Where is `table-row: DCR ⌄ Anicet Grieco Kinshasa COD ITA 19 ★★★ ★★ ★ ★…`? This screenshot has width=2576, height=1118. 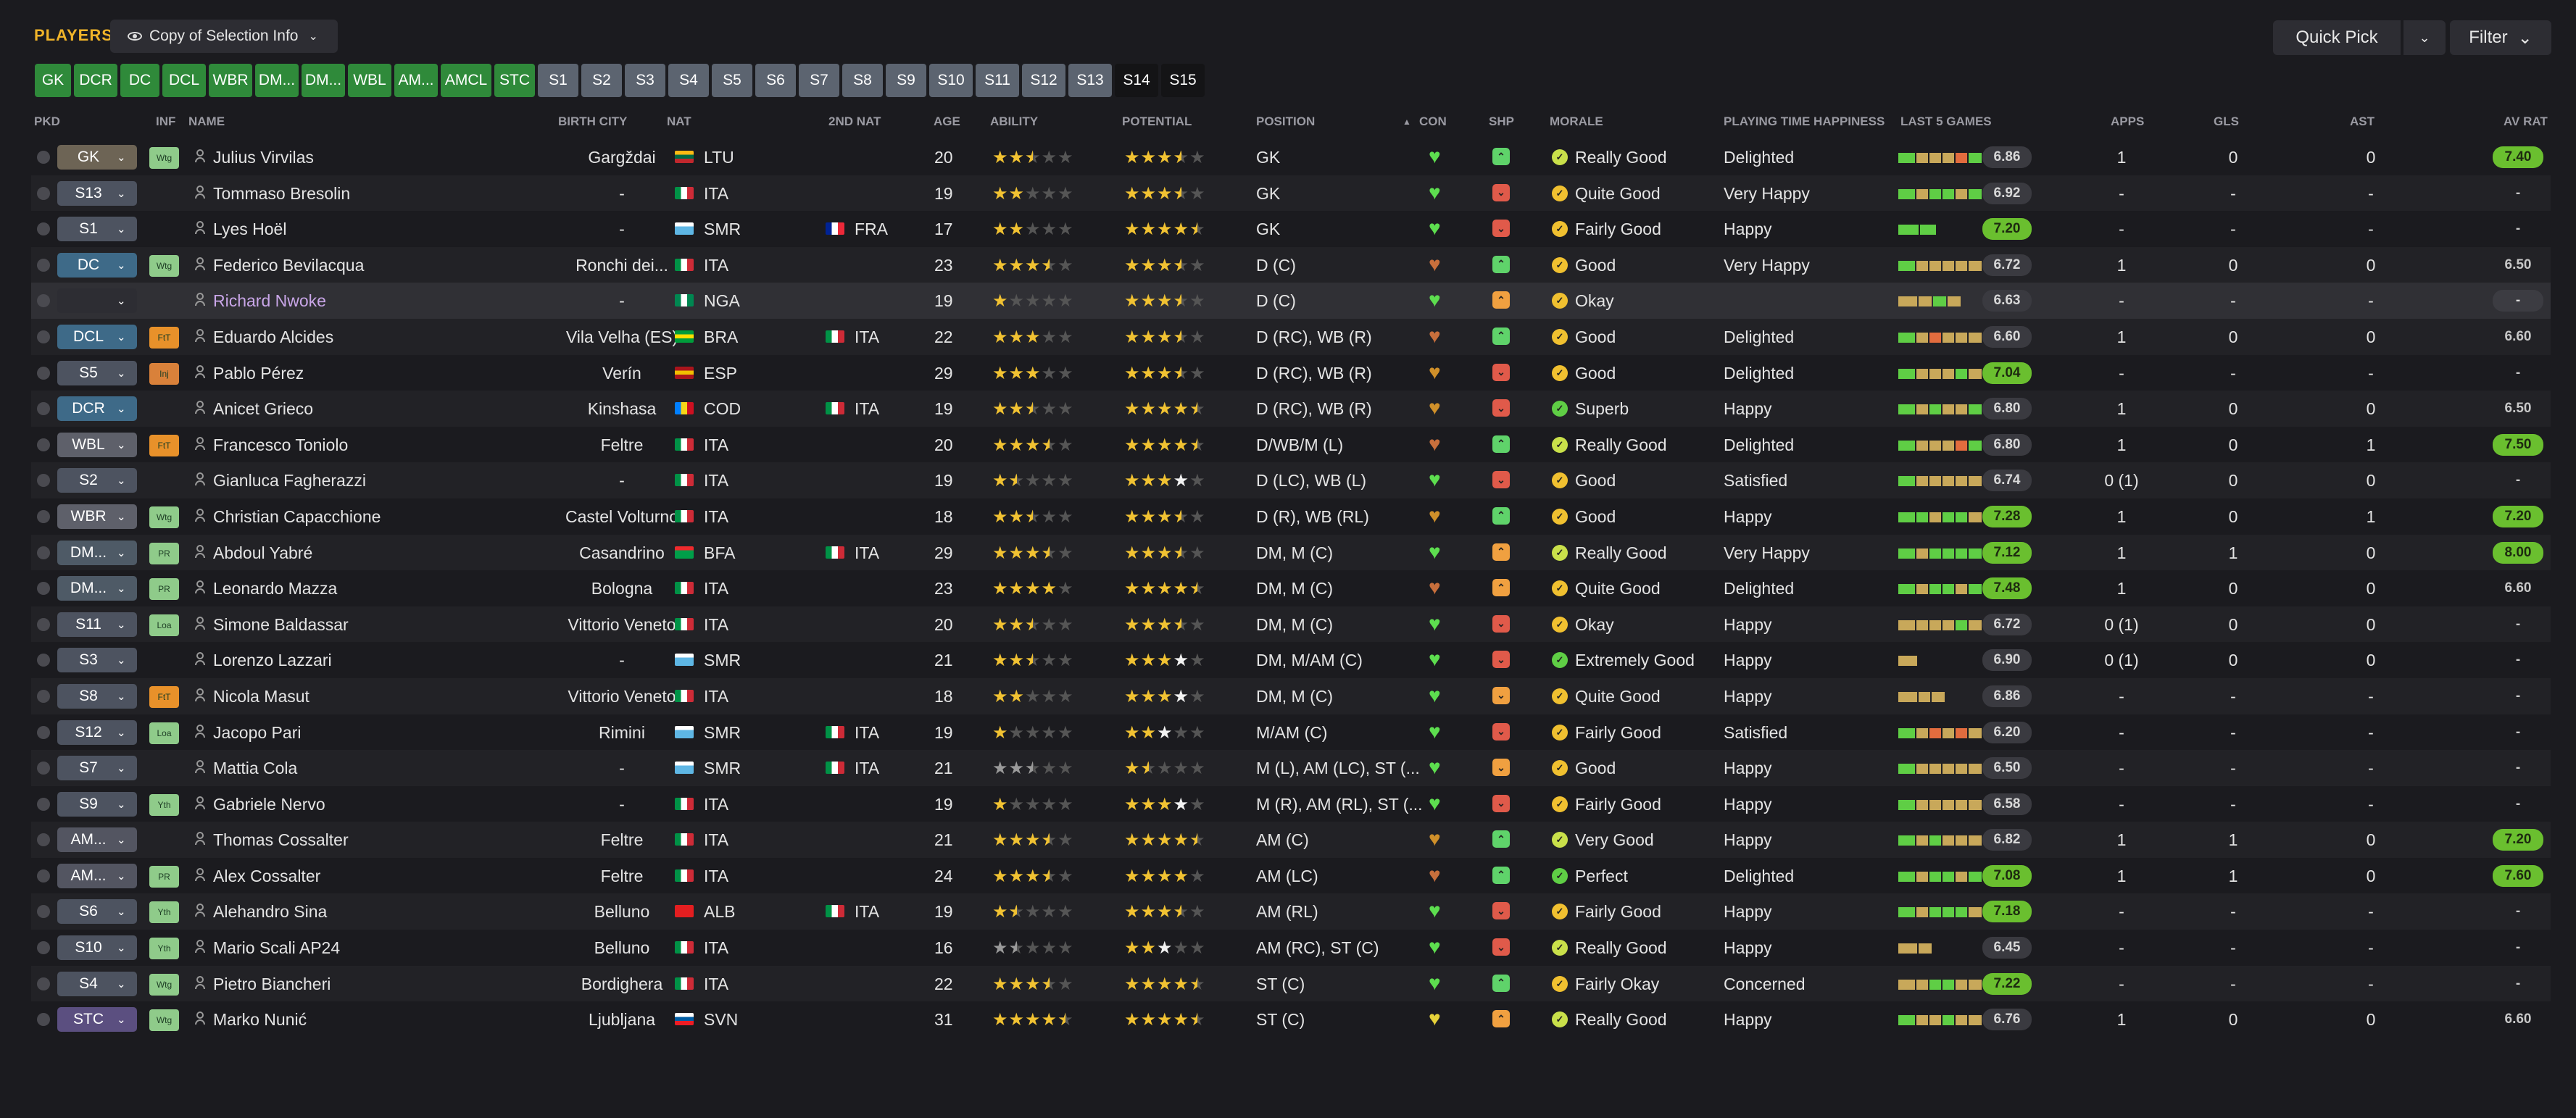
table-row: DCR ⌄ Anicet Grieco Kinshasa COD ITA 19 ★★★ ★★ ★ ★… is located at coordinates (1291, 409).